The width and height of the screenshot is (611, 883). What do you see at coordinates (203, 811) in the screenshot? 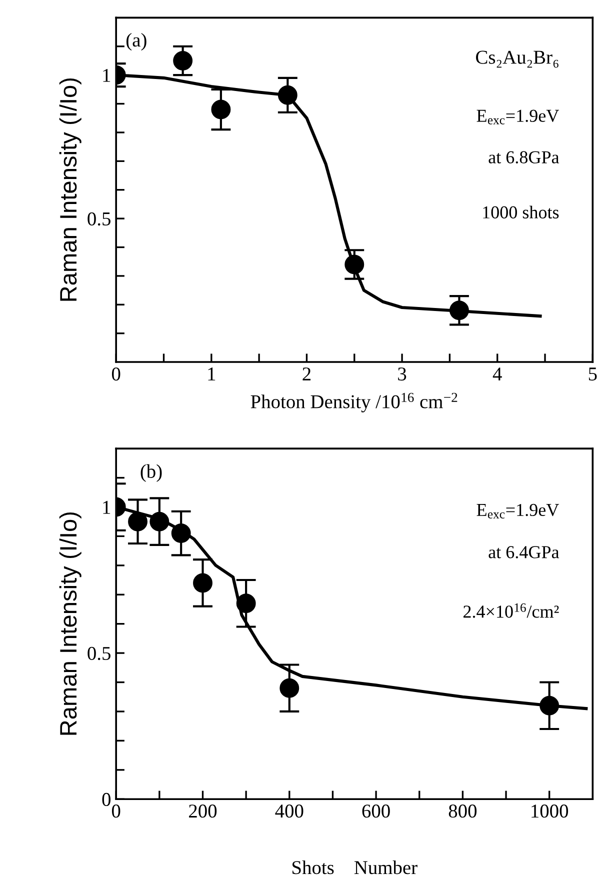
I see `x-tick-label: 200` at bounding box center [203, 811].